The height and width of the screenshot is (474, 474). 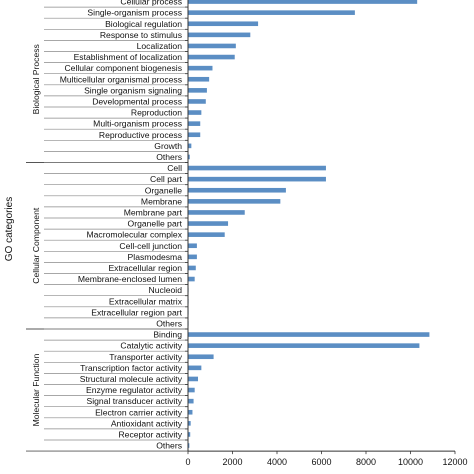 What do you see at coordinates (166, 290) in the screenshot?
I see `category-label: Nucleoid` at bounding box center [166, 290].